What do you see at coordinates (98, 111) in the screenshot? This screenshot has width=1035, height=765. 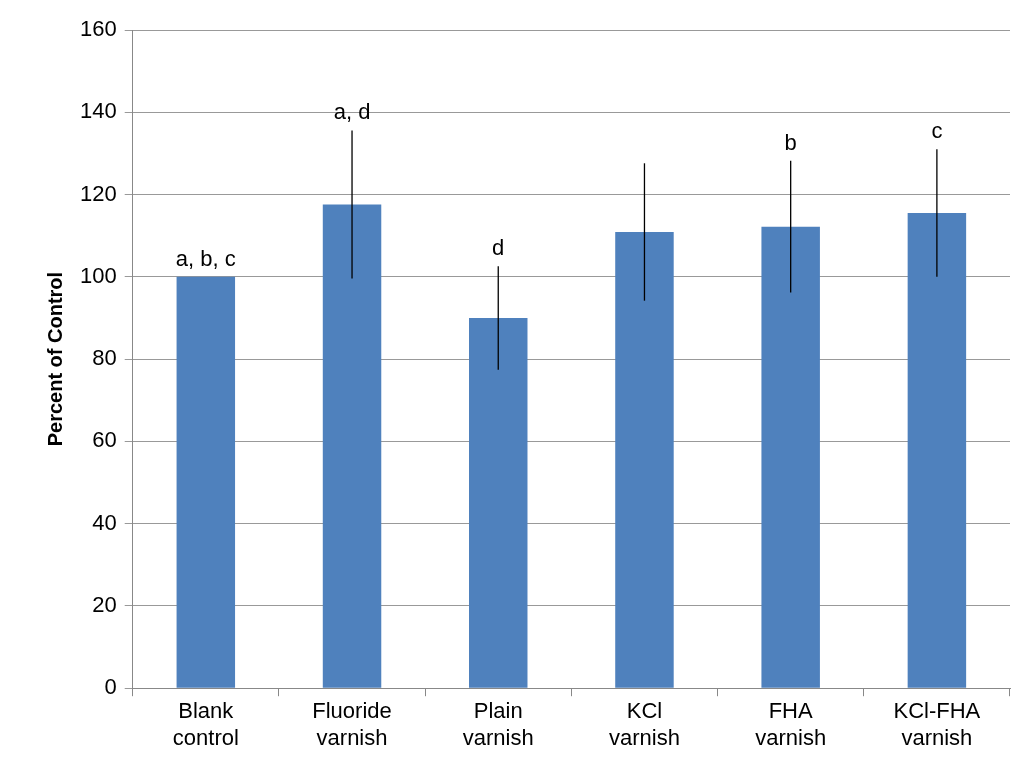 I see `y-tick-label: 140` at bounding box center [98, 111].